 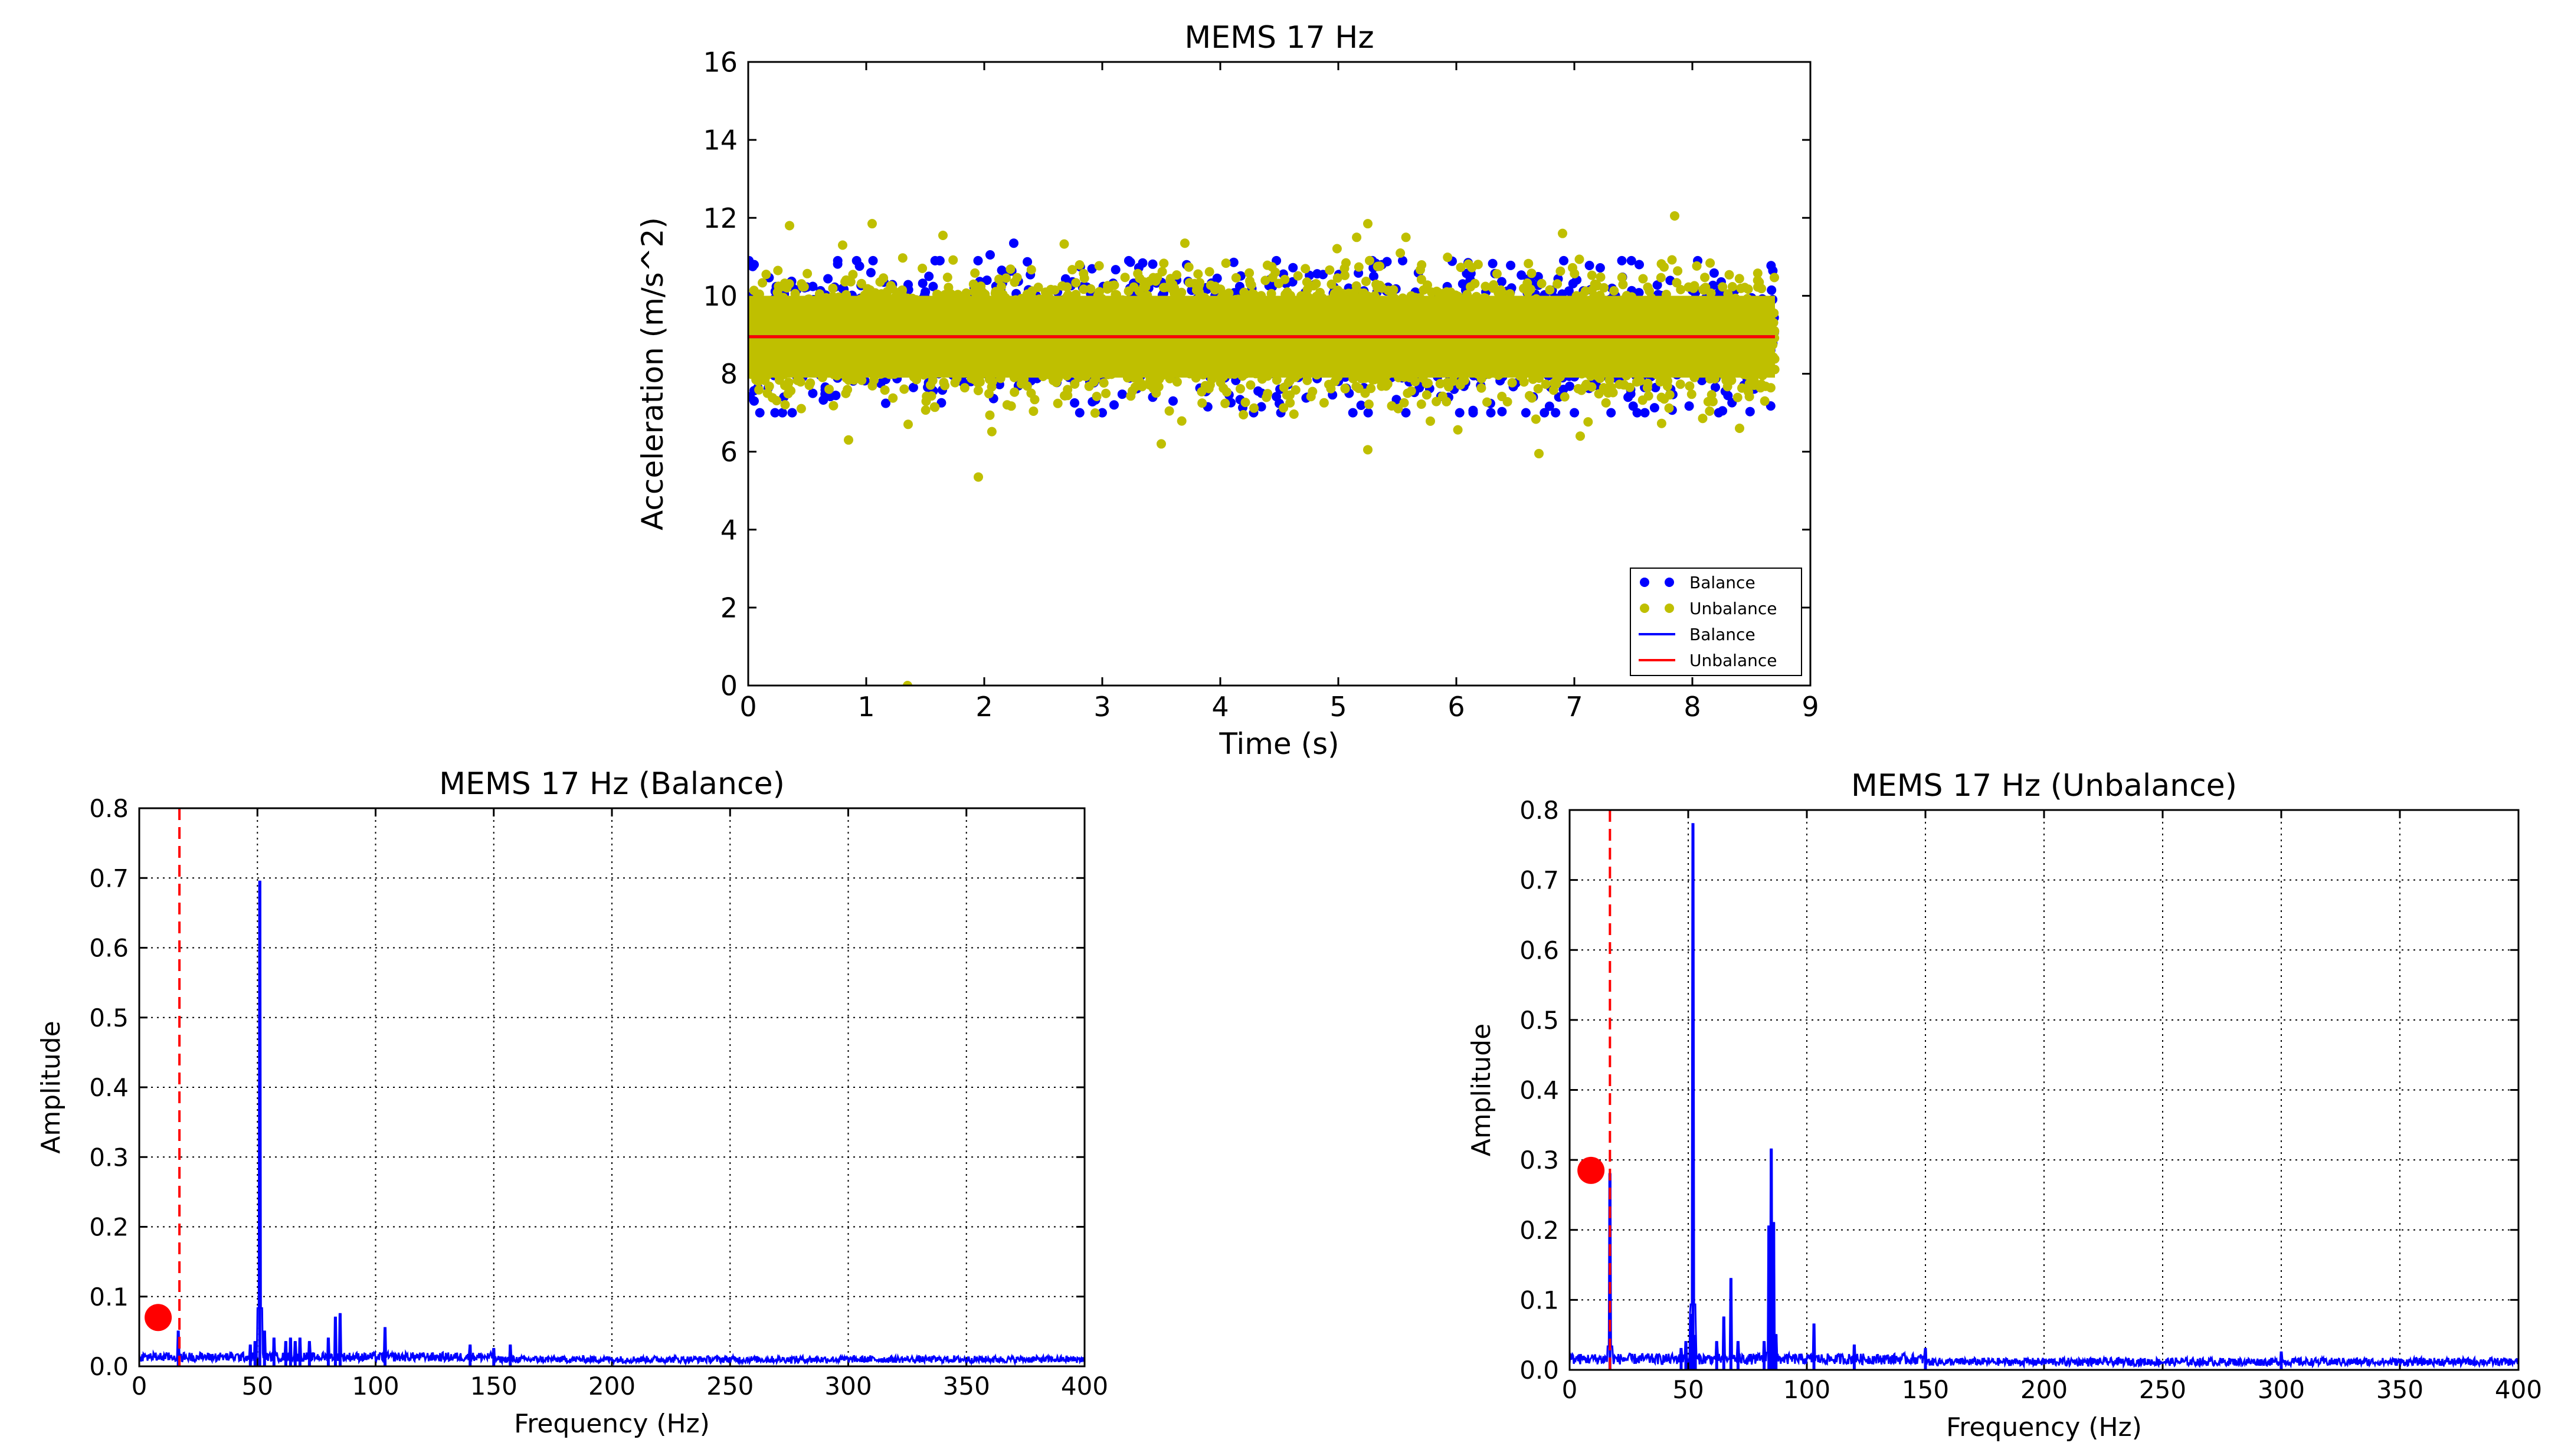 I want to click on y-tick-label: 8, so click(x=729, y=374).